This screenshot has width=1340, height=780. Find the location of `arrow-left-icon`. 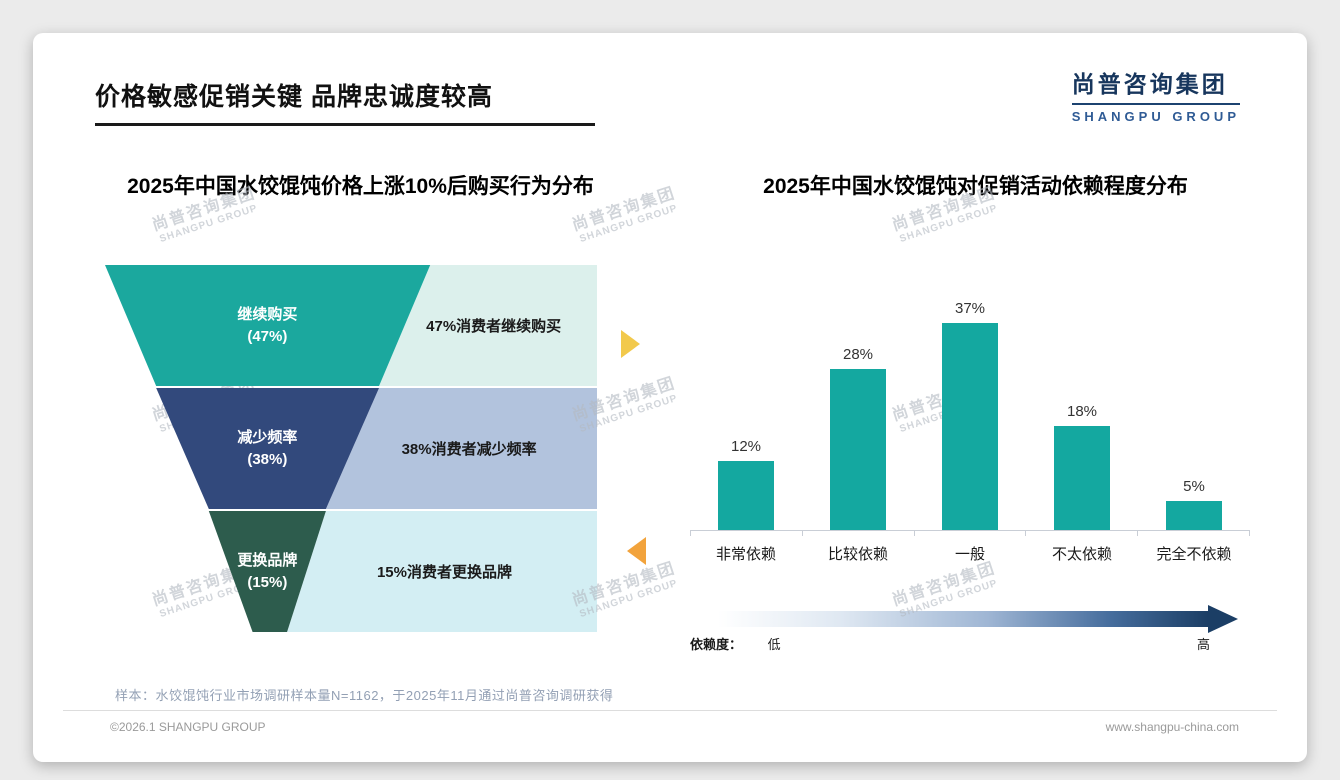

arrow-left-icon is located at coordinates (636, 551).